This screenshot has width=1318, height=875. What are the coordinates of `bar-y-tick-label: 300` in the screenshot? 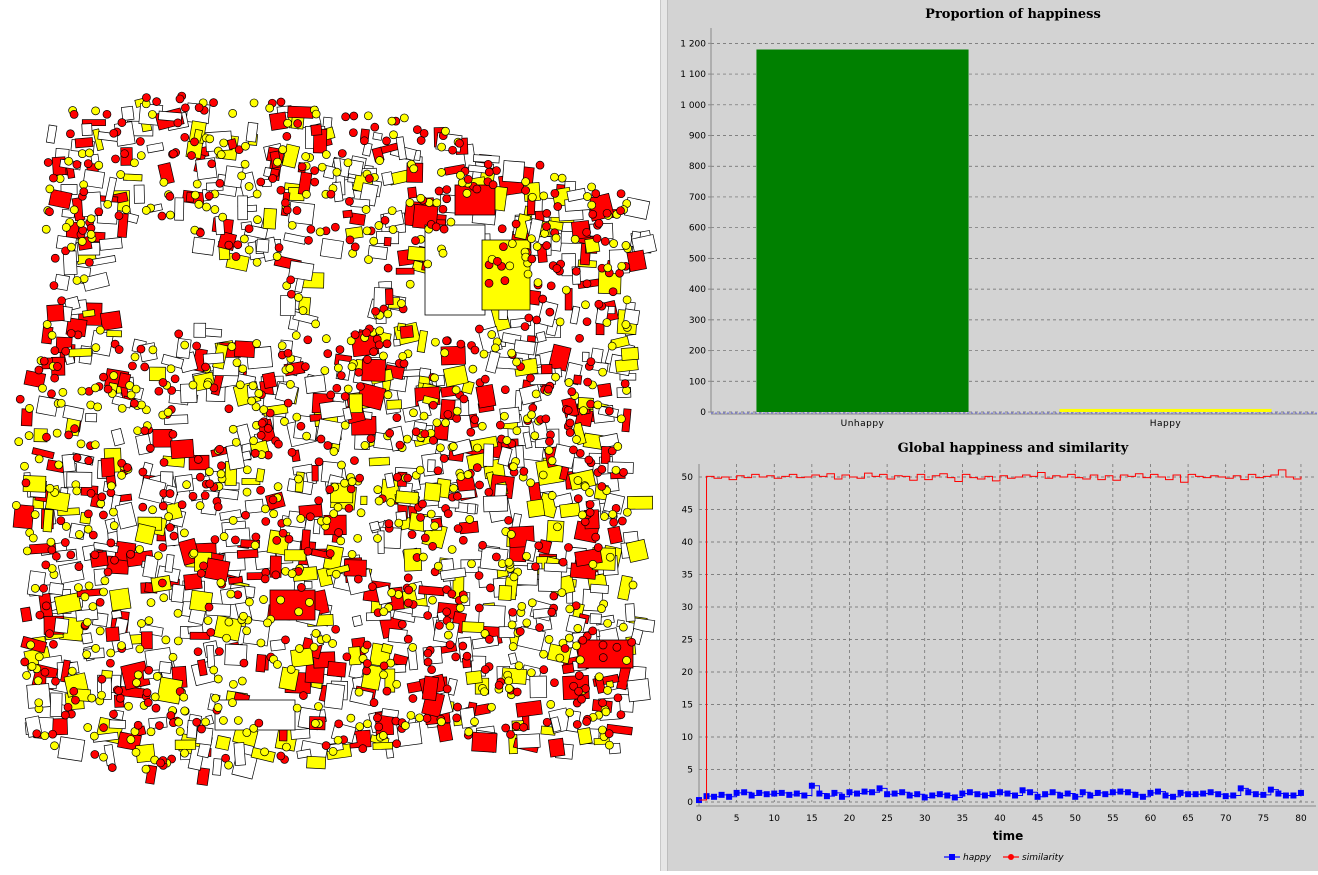 It's located at (697, 321).